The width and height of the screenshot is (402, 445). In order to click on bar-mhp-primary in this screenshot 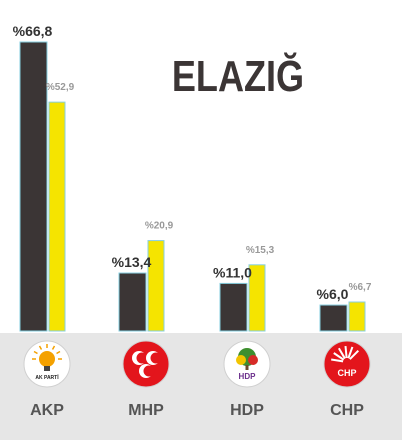, I will do `click(132, 302)`.